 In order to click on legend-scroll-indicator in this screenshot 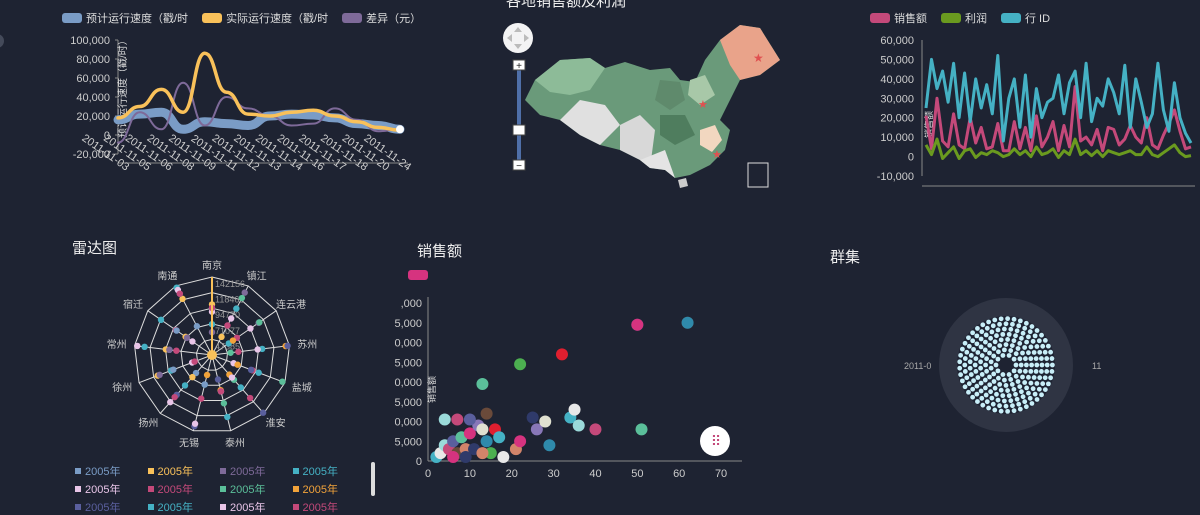, I will do `click(373, 479)`.